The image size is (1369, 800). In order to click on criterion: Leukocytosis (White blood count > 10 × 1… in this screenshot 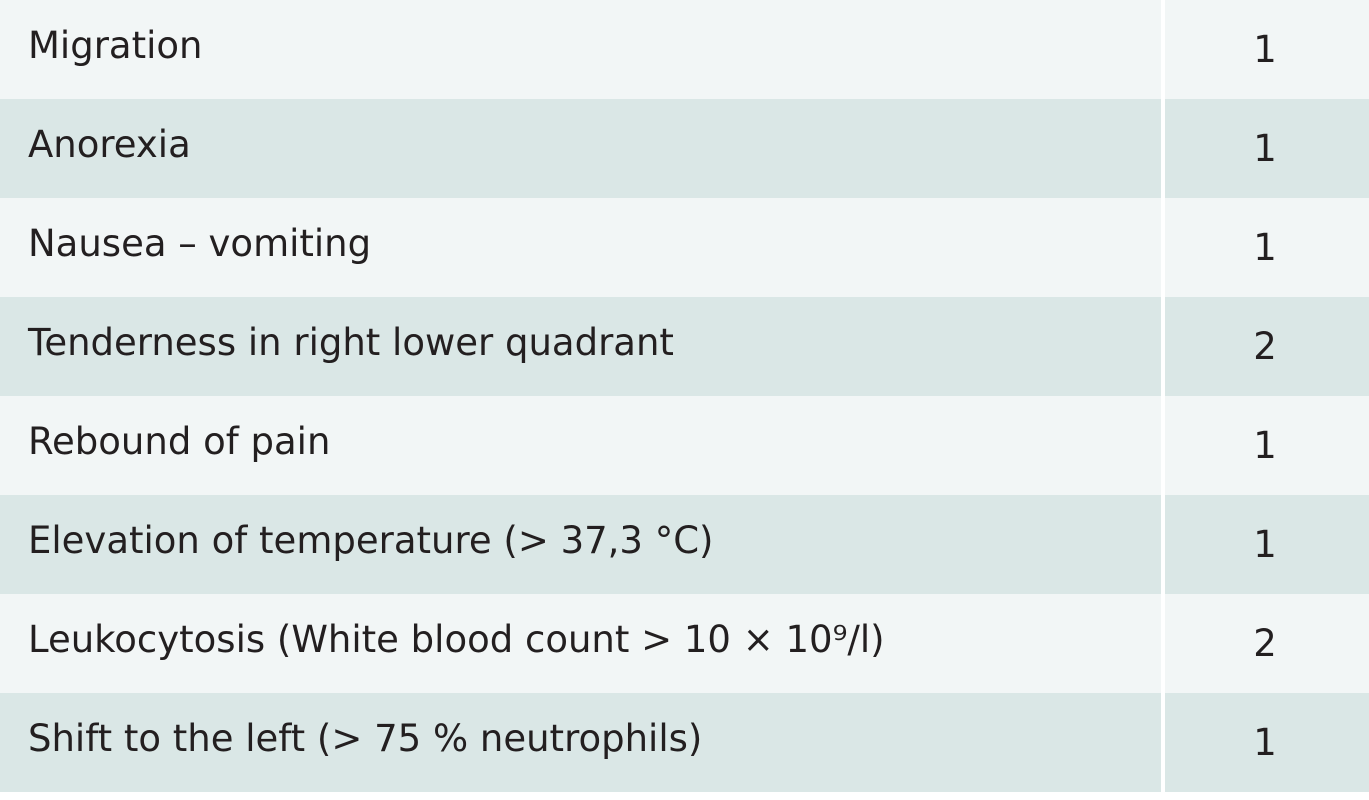, I will do `click(581, 643)`.